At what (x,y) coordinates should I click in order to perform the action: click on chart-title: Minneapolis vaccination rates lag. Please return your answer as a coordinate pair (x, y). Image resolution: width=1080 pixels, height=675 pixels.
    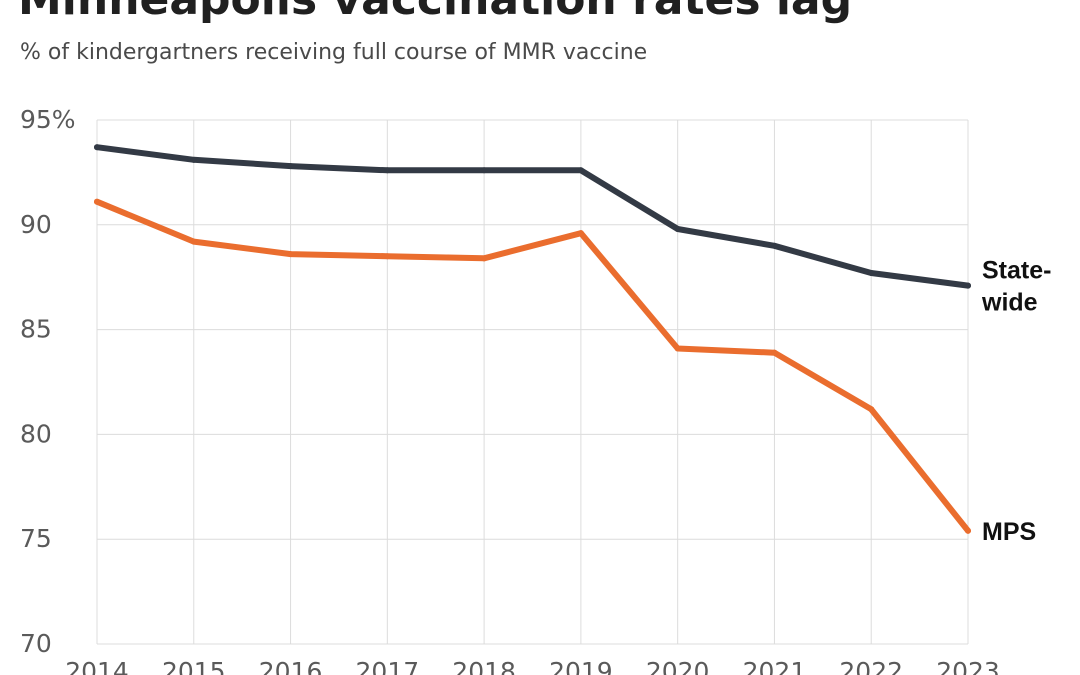
    Looking at the image, I should click on (435, 12).